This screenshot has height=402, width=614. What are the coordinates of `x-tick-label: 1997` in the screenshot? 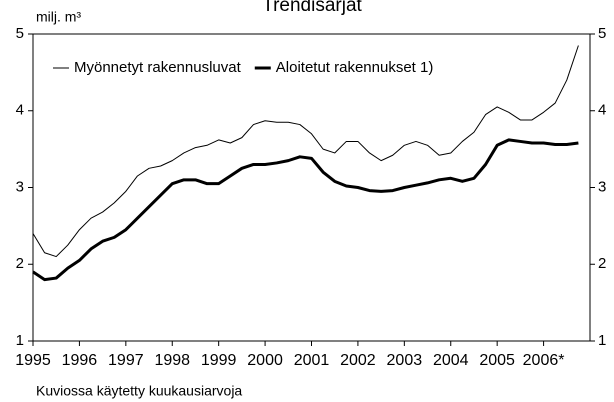 It's located at (126, 360).